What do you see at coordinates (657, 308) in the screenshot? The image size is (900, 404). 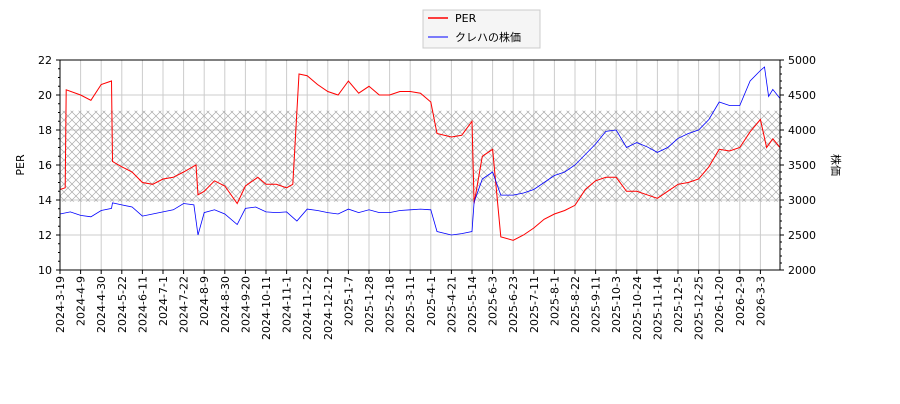 I see `x-tick-label: 2025-11-14` at bounding box center [657, 308].